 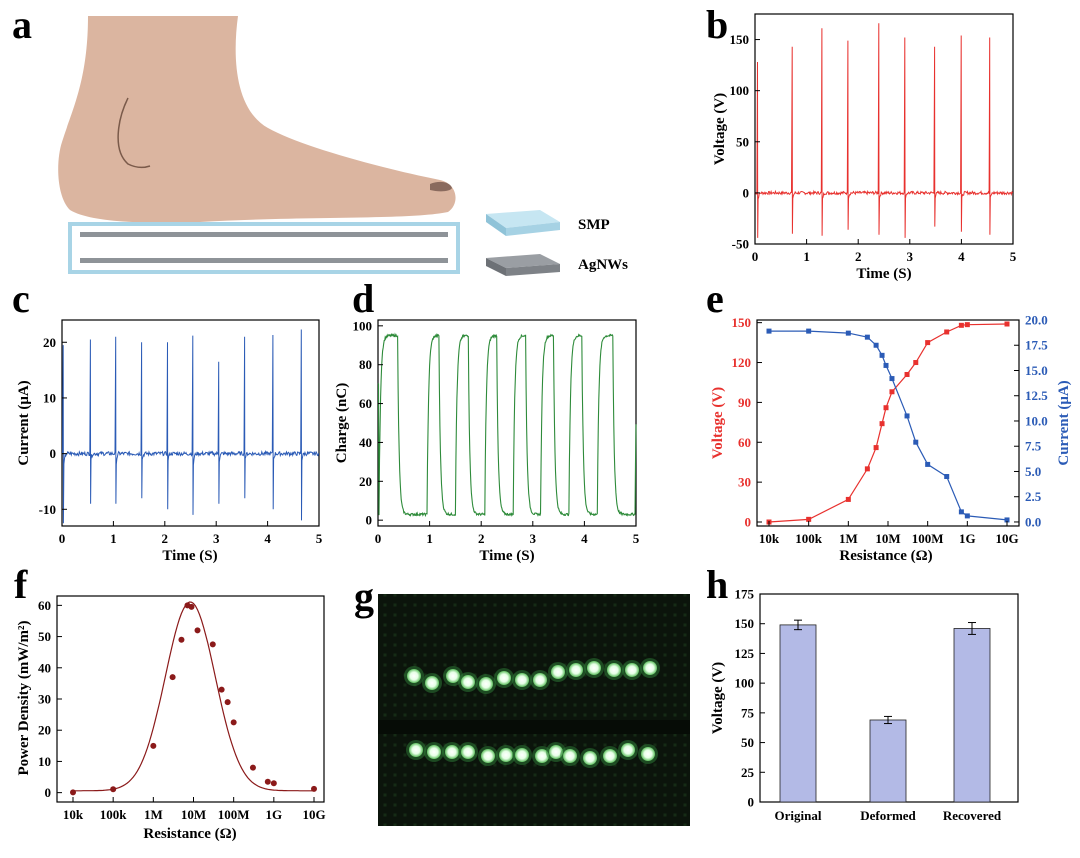 I want to click on x-axis-label-b: Time (S), so click(x=883, y=274).